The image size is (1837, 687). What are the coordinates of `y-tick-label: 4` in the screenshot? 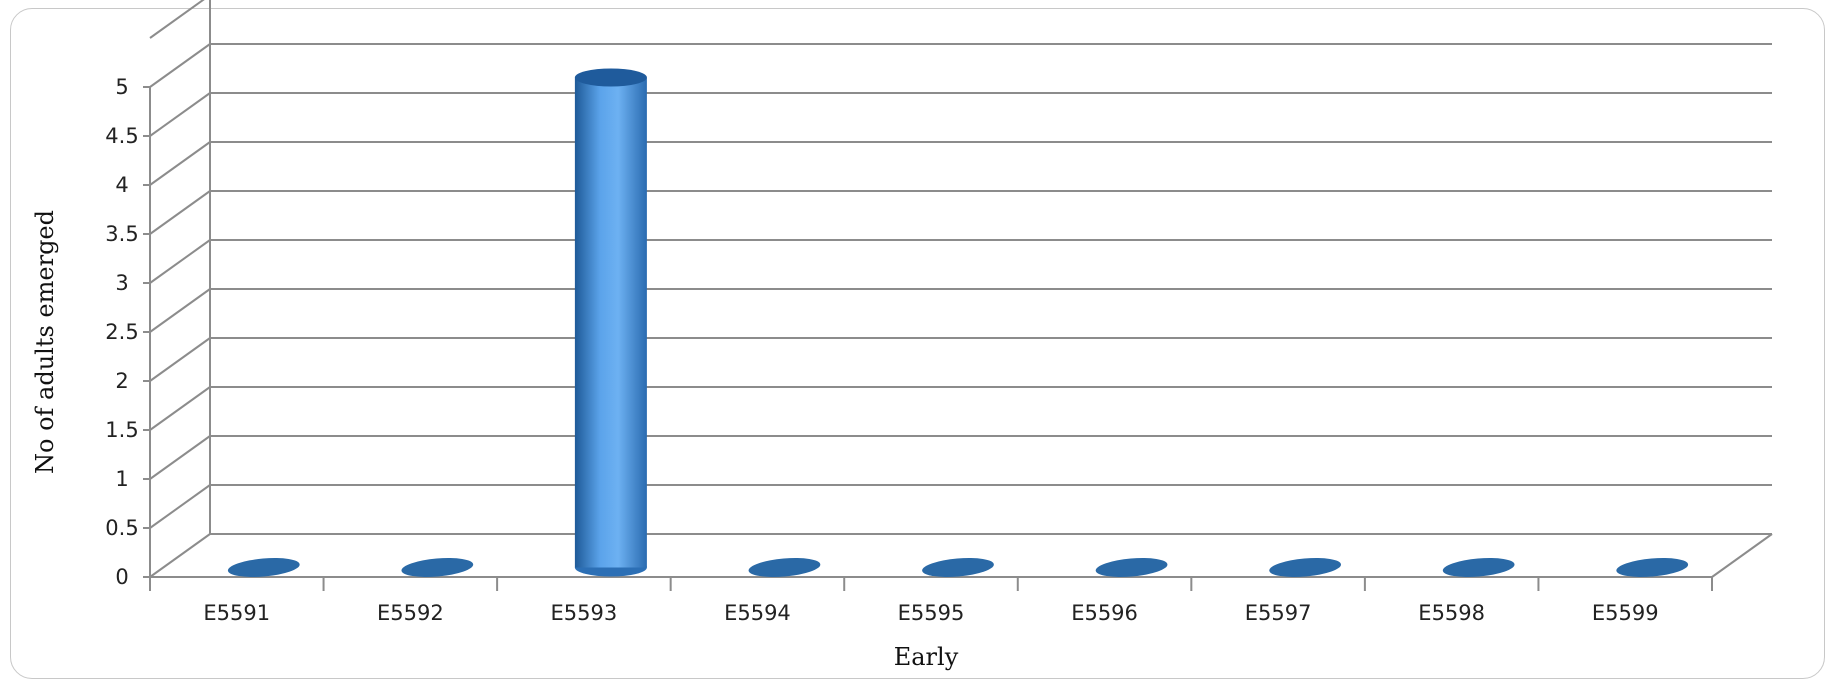 It's located at (121, 185).